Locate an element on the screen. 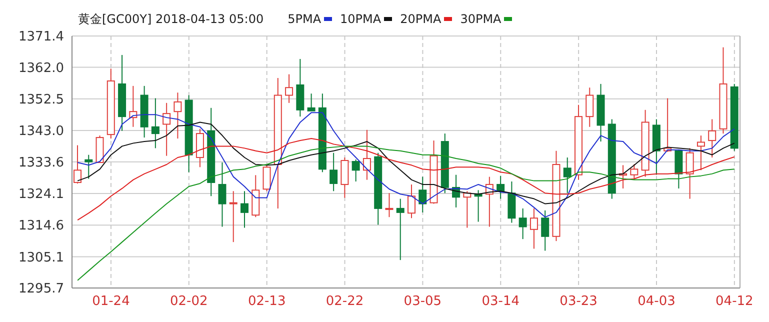  y-tick-label: 1371.4 is located at coordinates (41, 37).